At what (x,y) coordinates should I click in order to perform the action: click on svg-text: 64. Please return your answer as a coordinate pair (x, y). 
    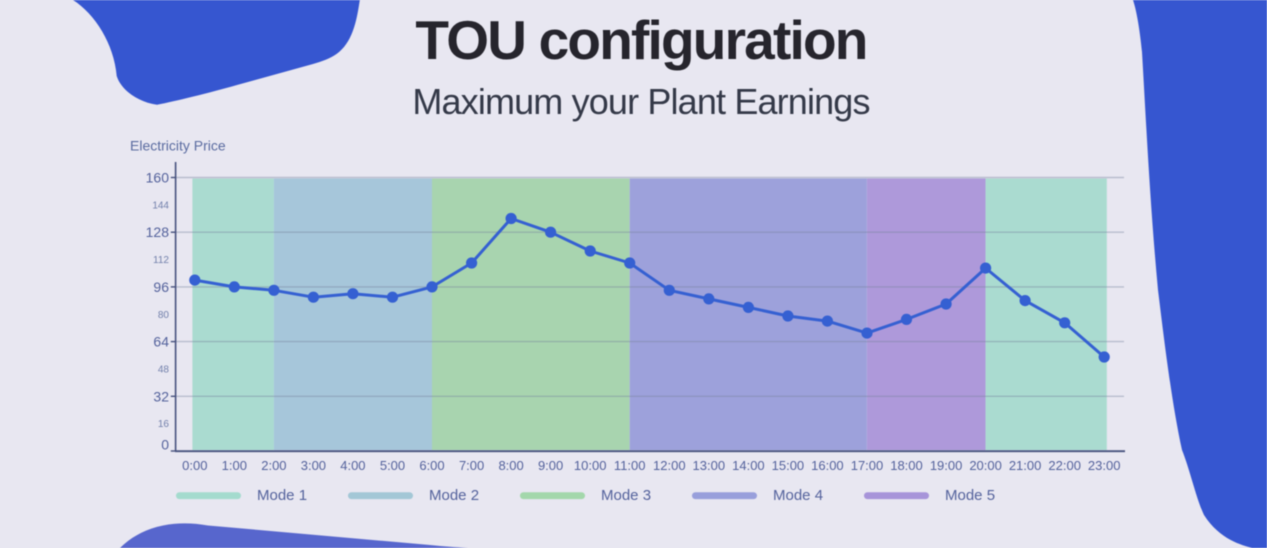
    Looking at the image, I should click on (161, 342).